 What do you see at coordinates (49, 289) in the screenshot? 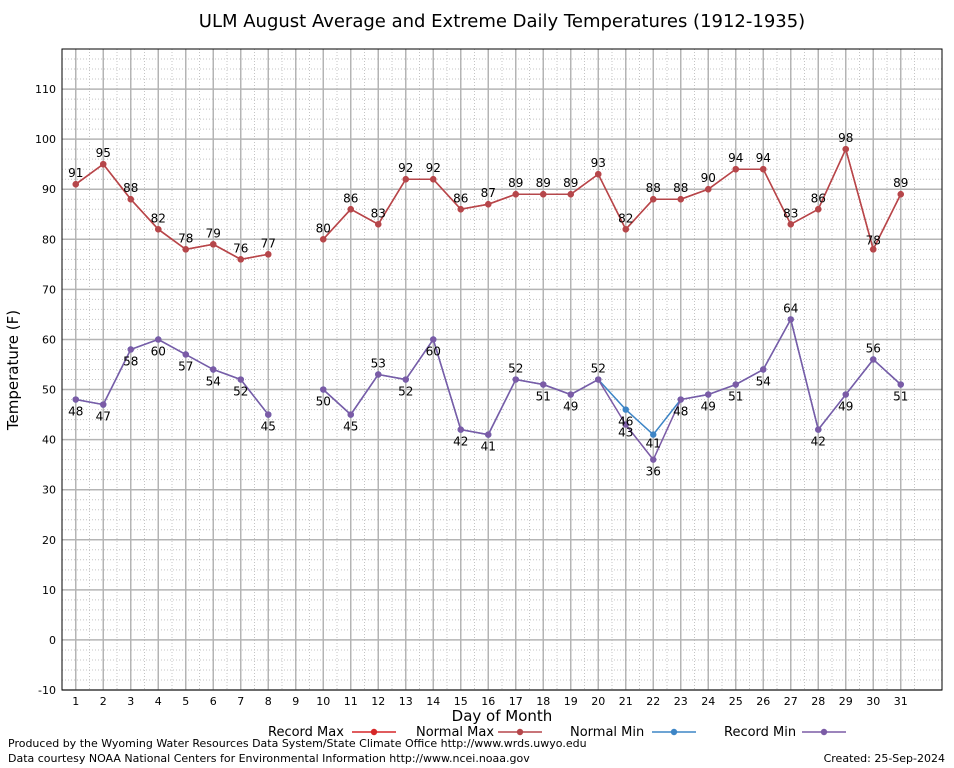
I see `y-tick-label: 70` at bounding box center [49, 289].